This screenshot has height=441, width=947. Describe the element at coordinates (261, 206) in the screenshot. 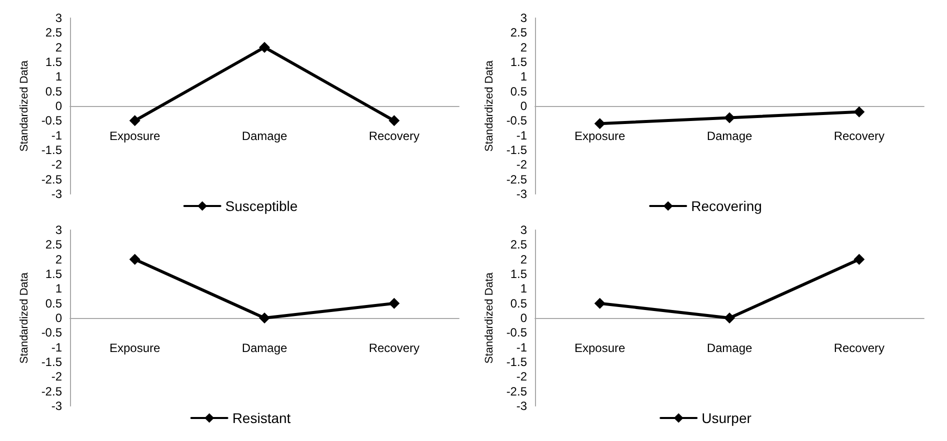

I see `legend-label: Susceptible` at that location.